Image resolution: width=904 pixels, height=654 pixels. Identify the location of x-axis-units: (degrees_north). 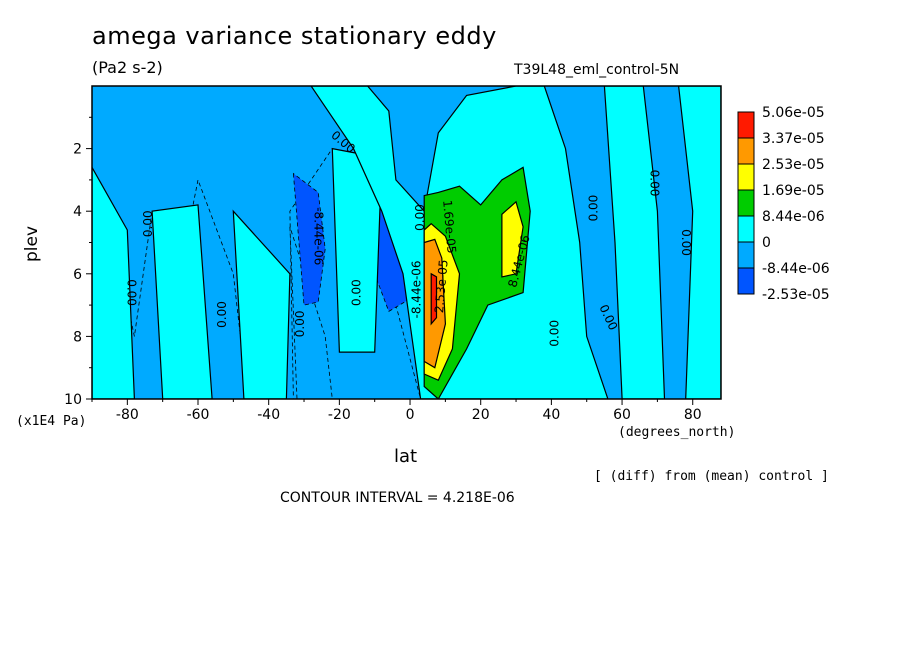
(677, 432).